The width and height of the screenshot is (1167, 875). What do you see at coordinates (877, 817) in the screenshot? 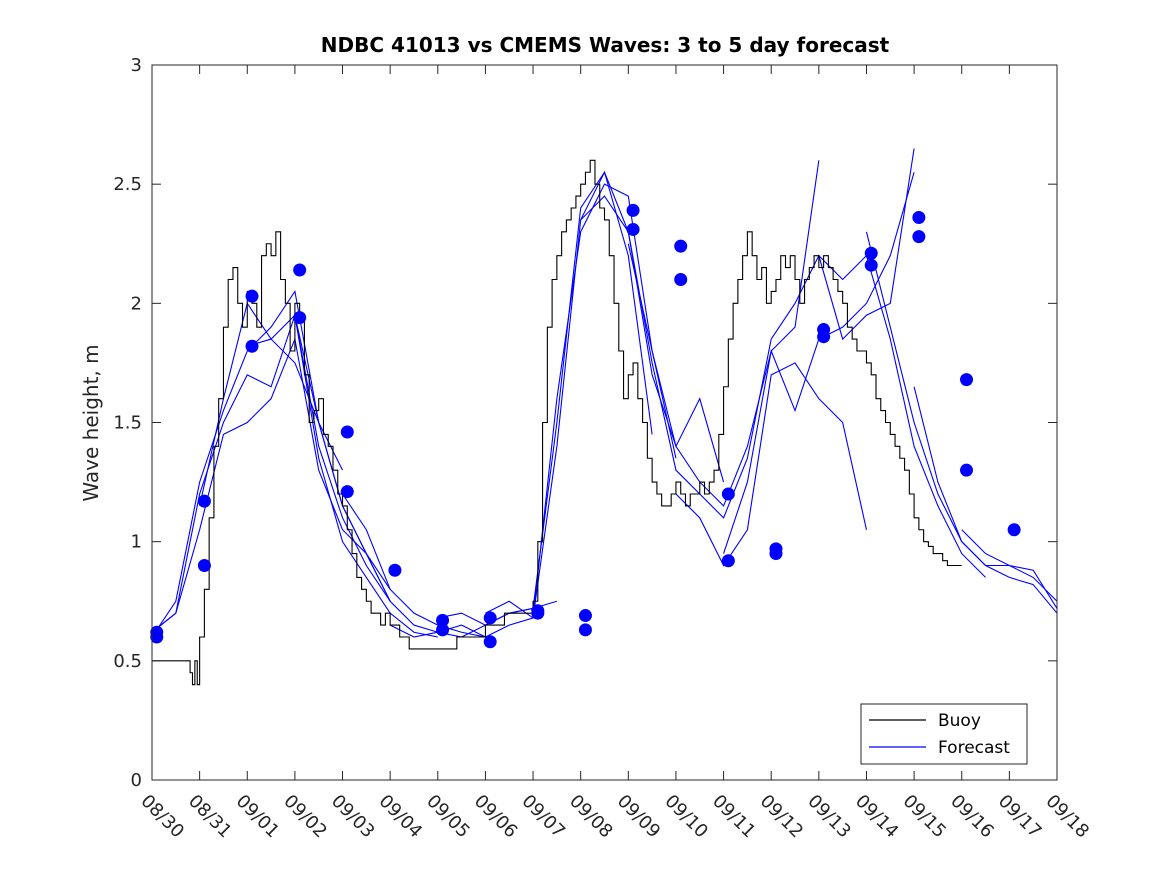
I see `x-tick-label: 09/14` at bounding box center [877, 817].